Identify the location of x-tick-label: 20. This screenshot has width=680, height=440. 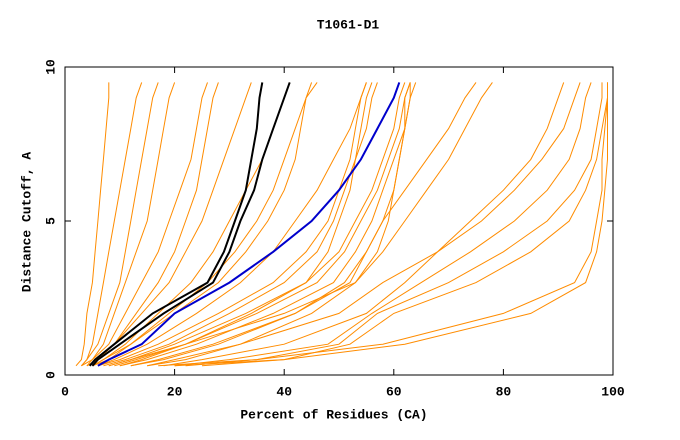
(175, 391).